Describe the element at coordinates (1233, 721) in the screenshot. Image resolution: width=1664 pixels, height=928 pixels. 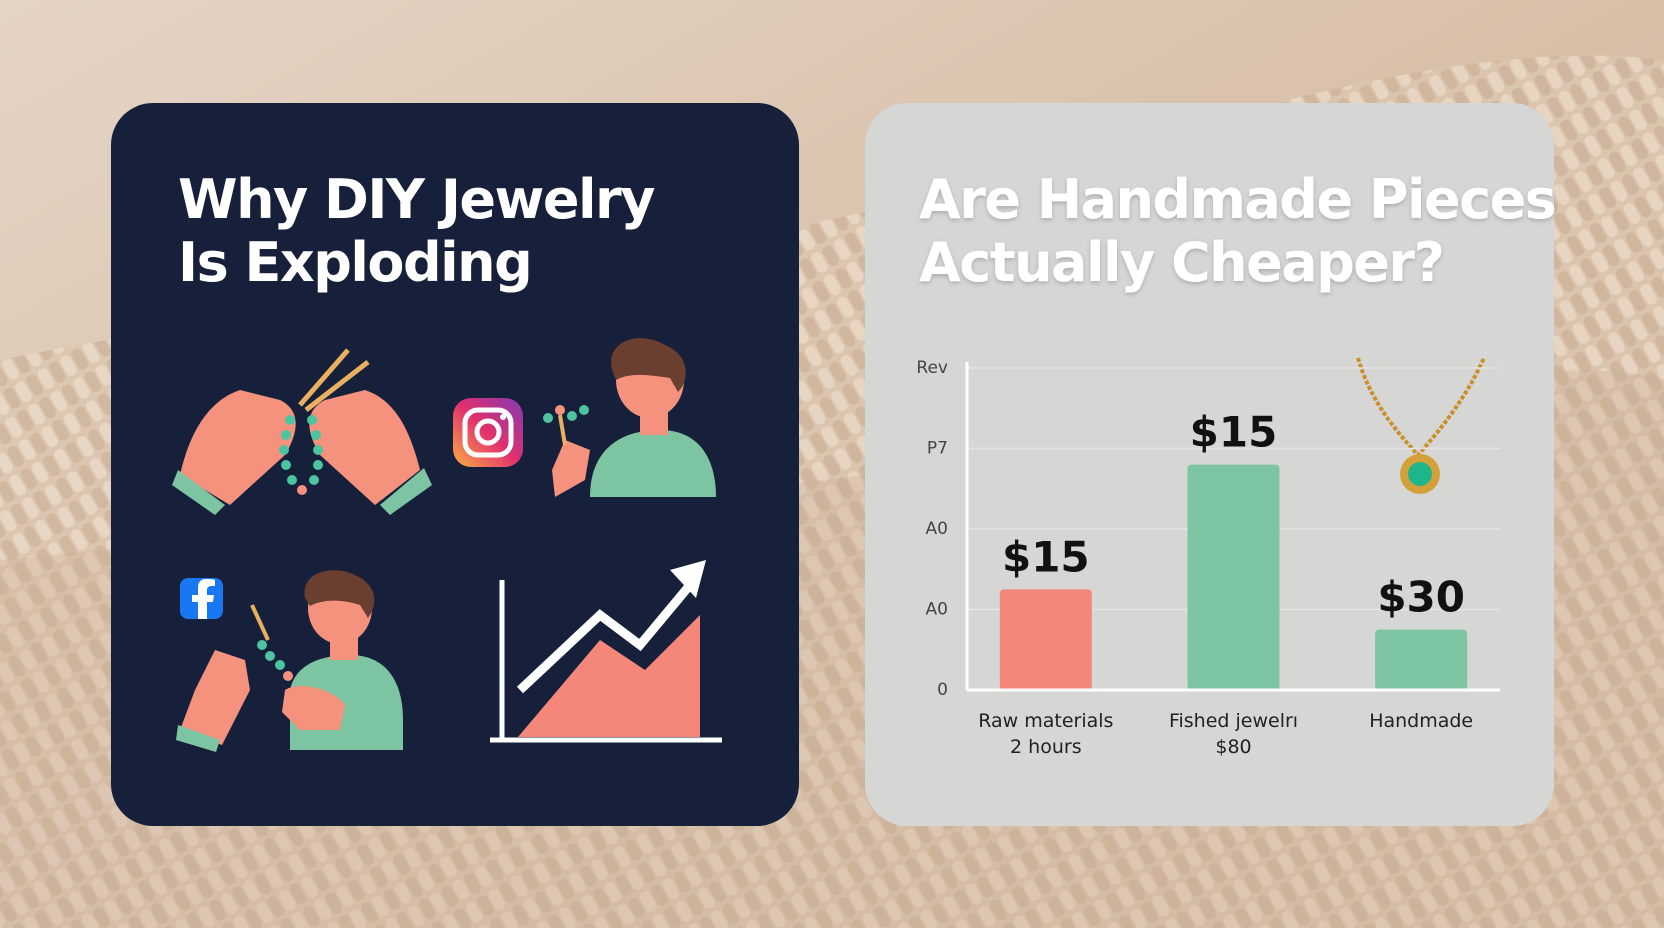
I see `x-tick-label: Fished jewelrı` at that location.